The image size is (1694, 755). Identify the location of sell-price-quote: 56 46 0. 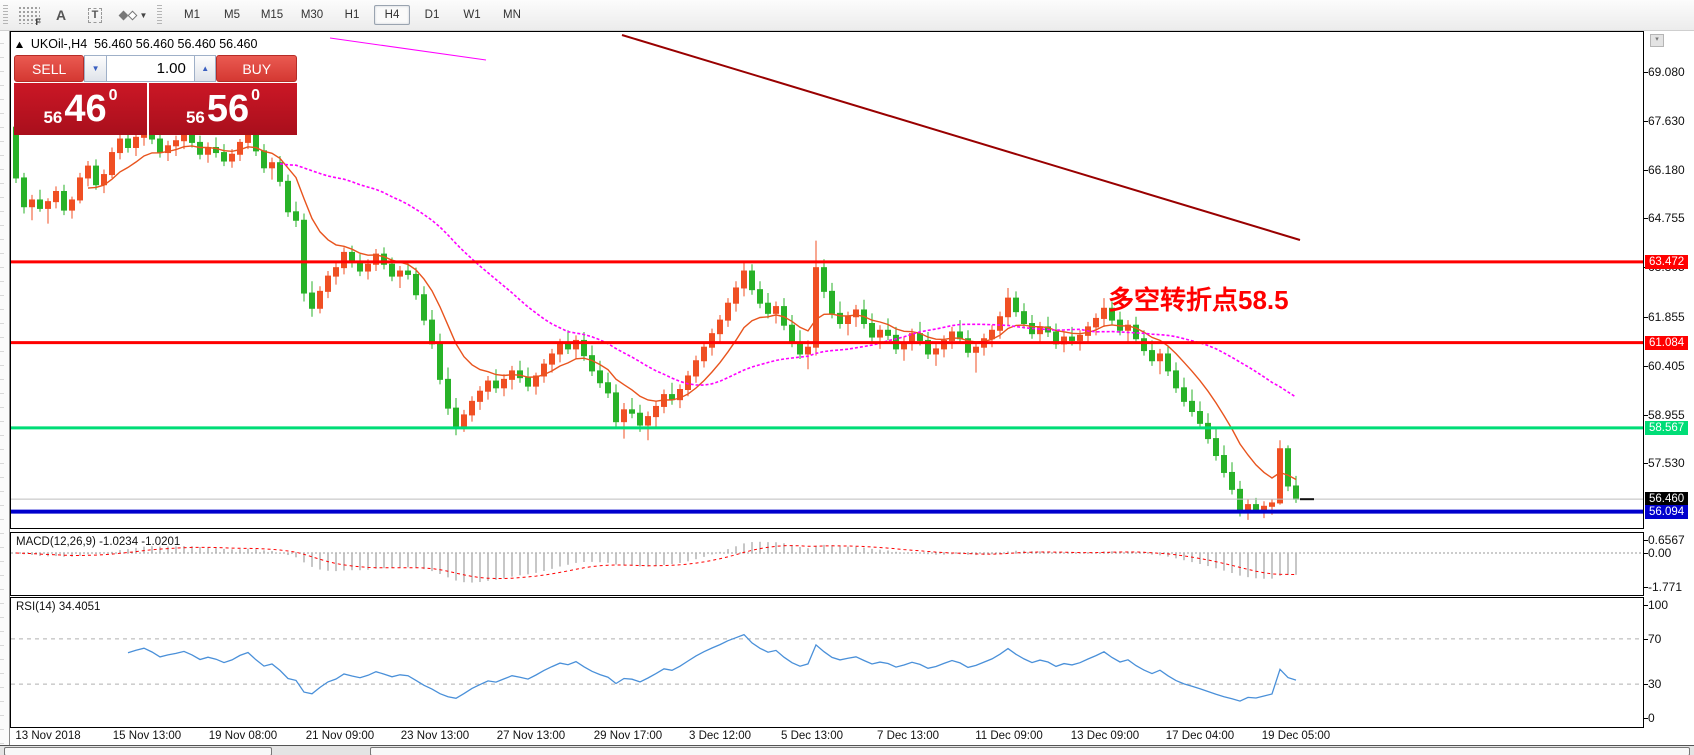
(80, 109).